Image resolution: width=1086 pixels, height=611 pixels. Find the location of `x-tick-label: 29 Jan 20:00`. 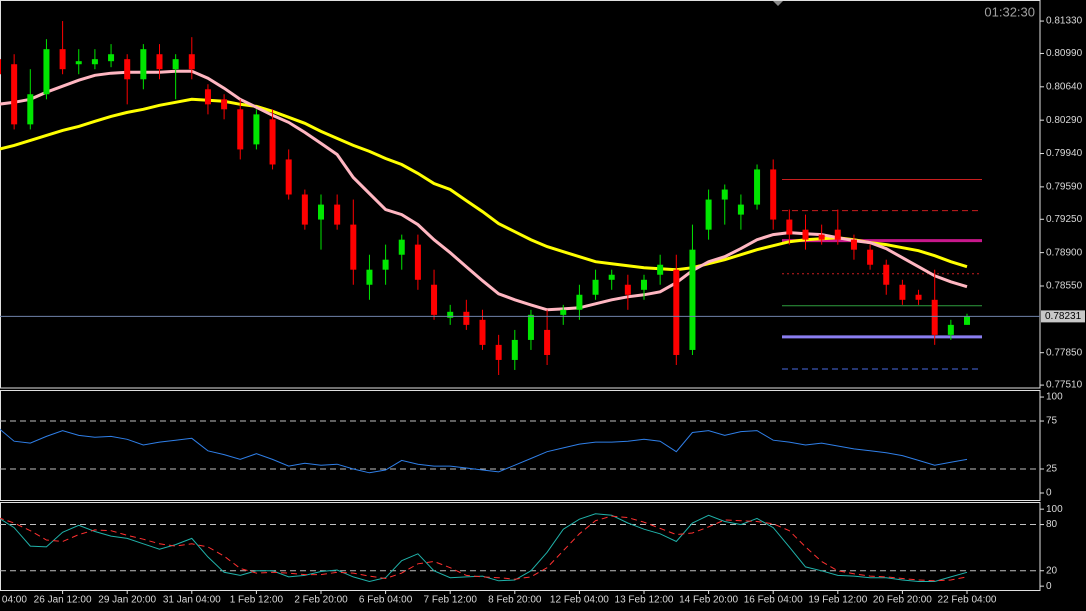

x-tick-label: 29 Jan 20:00 is located at coordinates (127, 600).